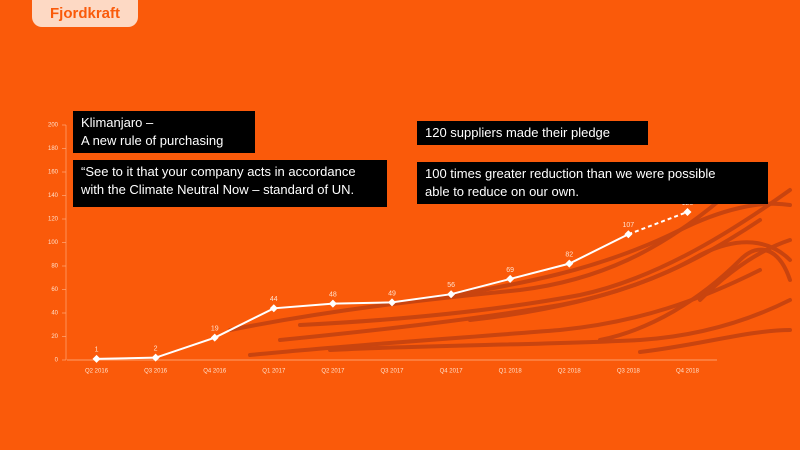 This screenshot has height=450, width=800. Describe the element at coordinates (54, 267) in the screenshot. I see `y-tick-label: 80` at that location.